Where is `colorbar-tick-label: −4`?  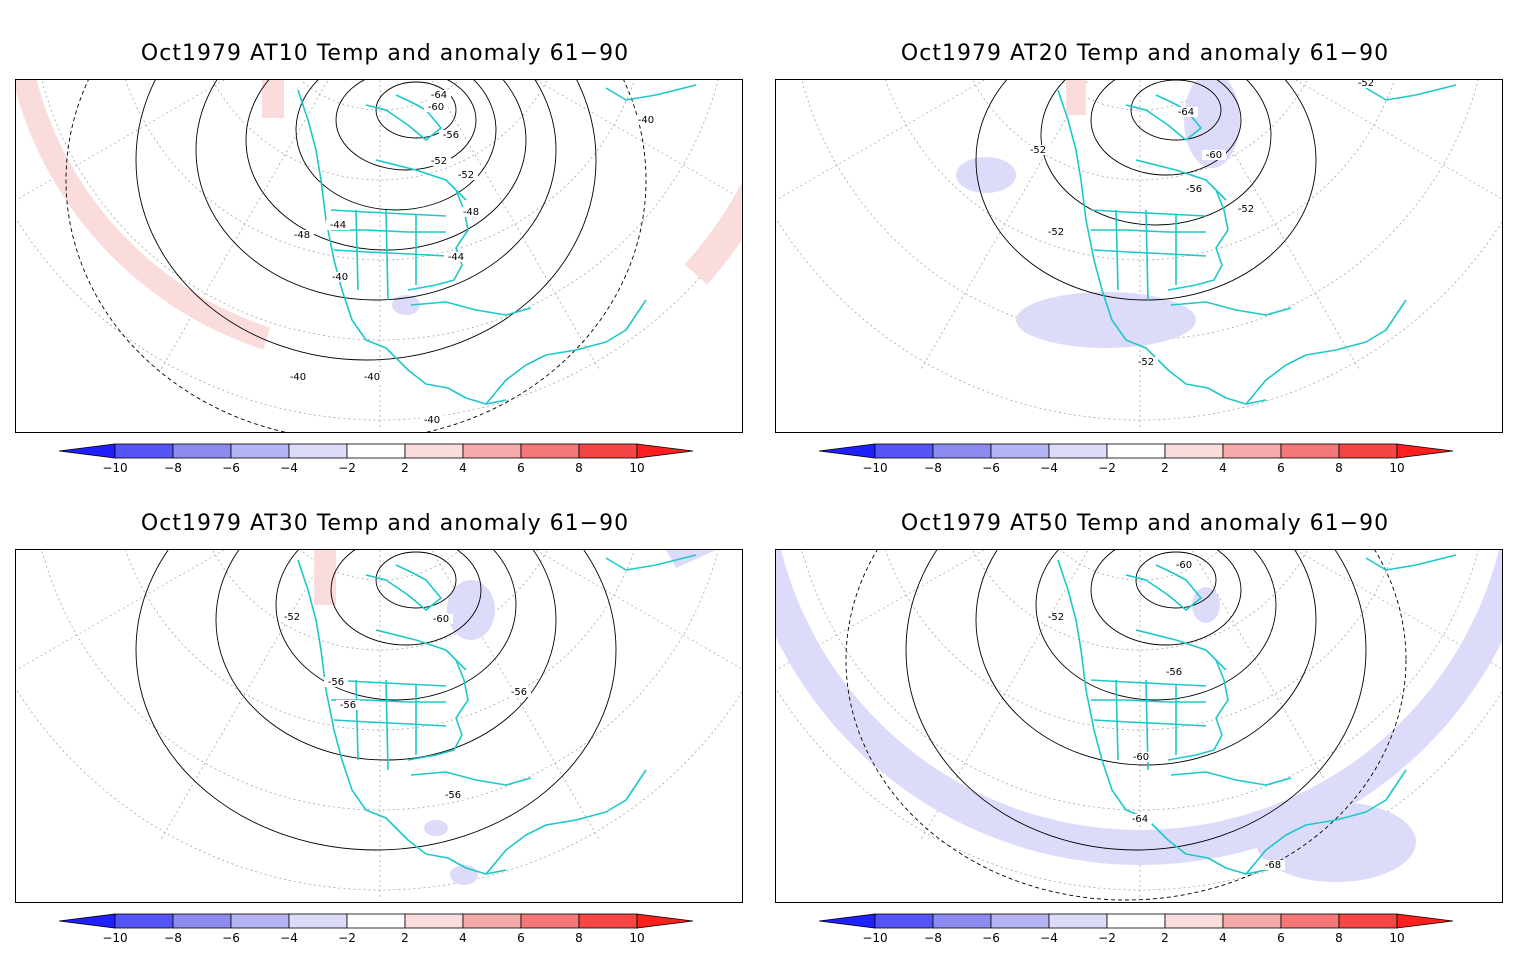
colorbar-tick-label: −4 is located at coordinates (1049, 938).